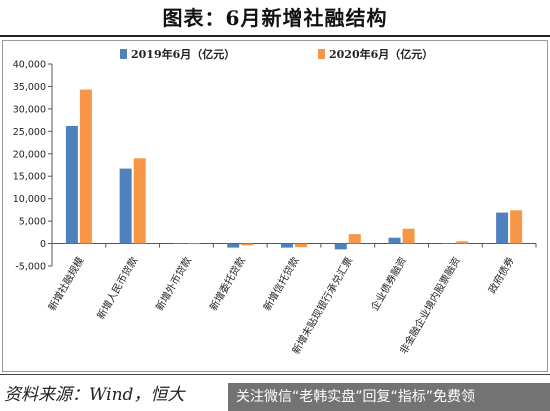 The height and width of the screenshot is (411, 550). Describe the element at coordinates (321, 54) in the screenshot. I see `legend-swatch-2020` at that location.